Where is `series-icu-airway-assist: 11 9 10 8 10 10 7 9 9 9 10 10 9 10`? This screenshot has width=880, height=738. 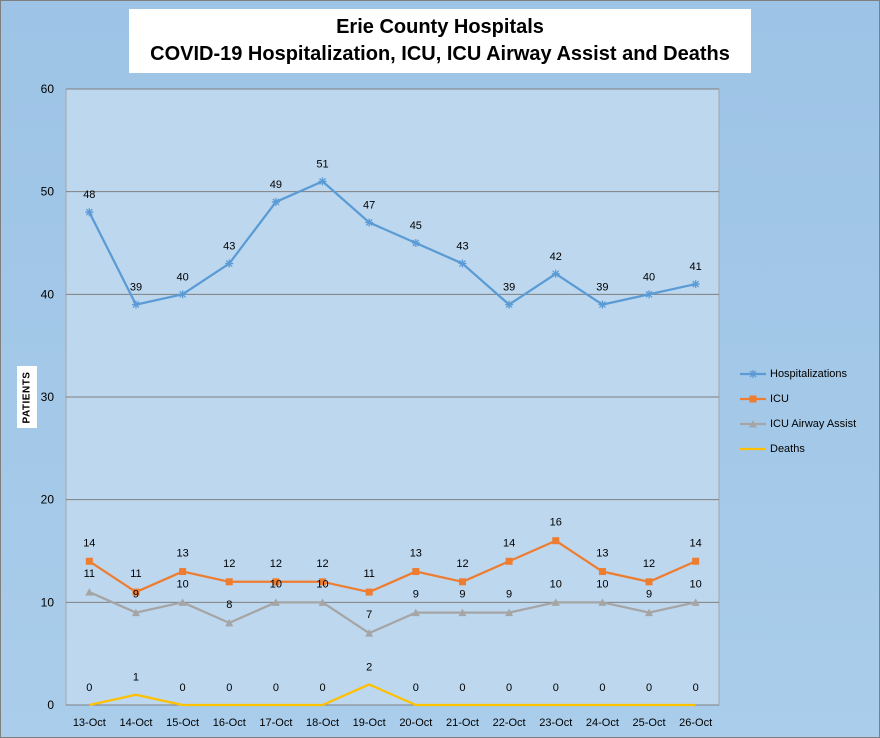 series-icu-airway-assist: 11 9 10 8 10 10 7 9 9 9 10 10 9 10 is located at coordinates (393, 602).